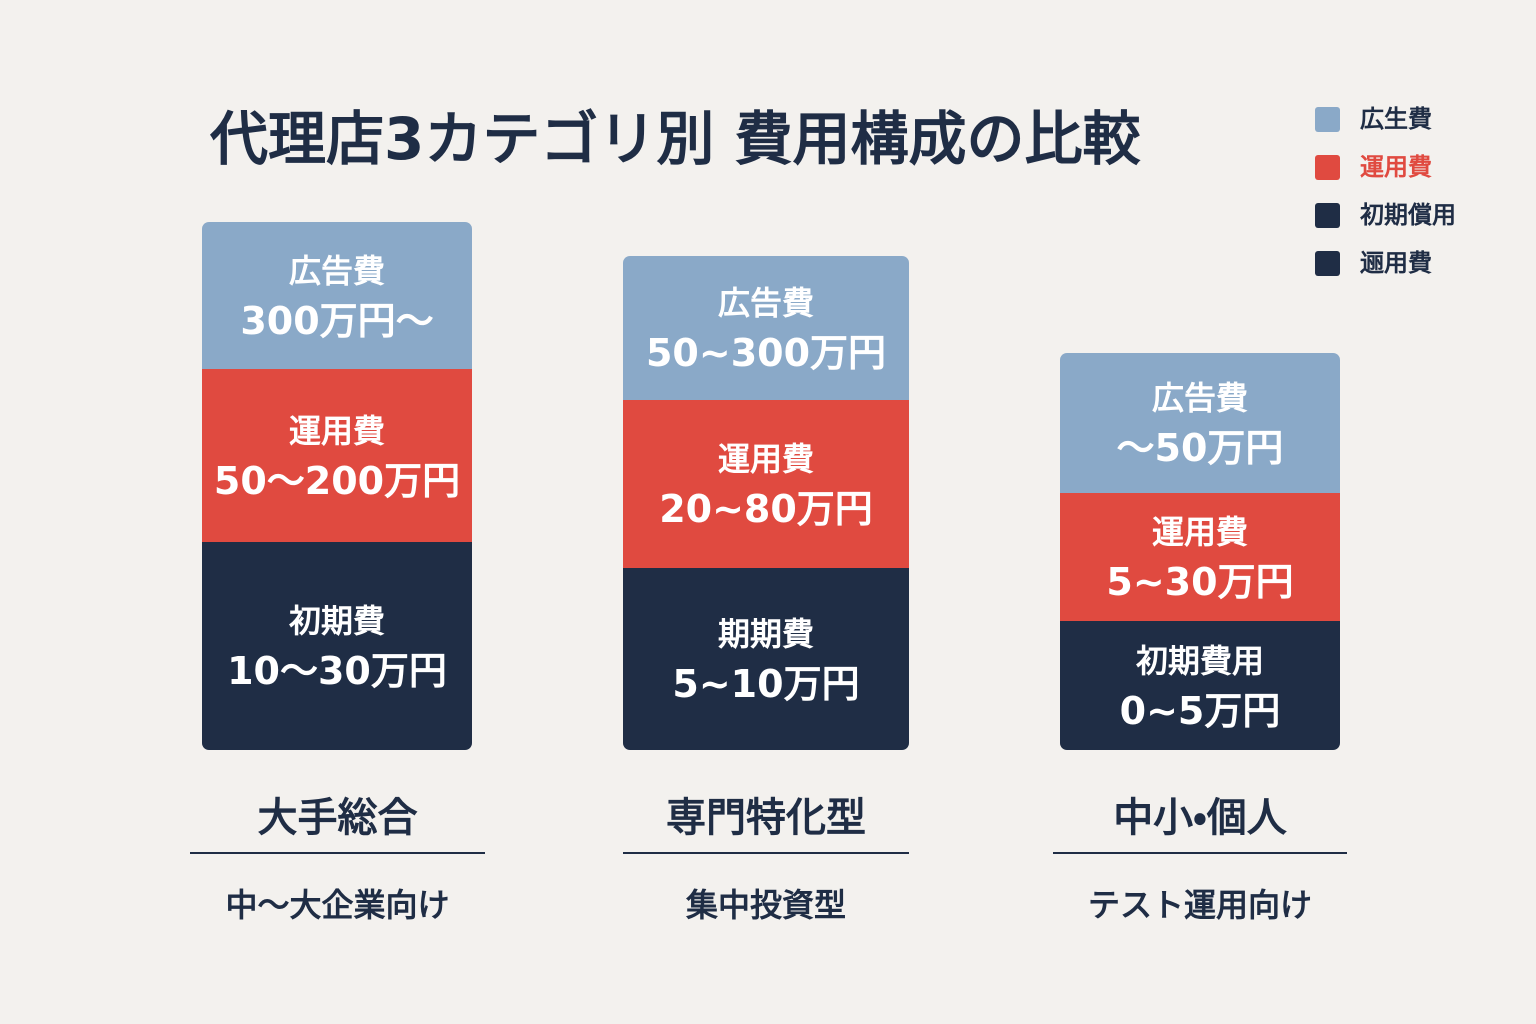 Image resolution: width=1536 pixels, height=1024 pixels. I want to click on segment: 初期費 10〜30万円, so click(337, 646).